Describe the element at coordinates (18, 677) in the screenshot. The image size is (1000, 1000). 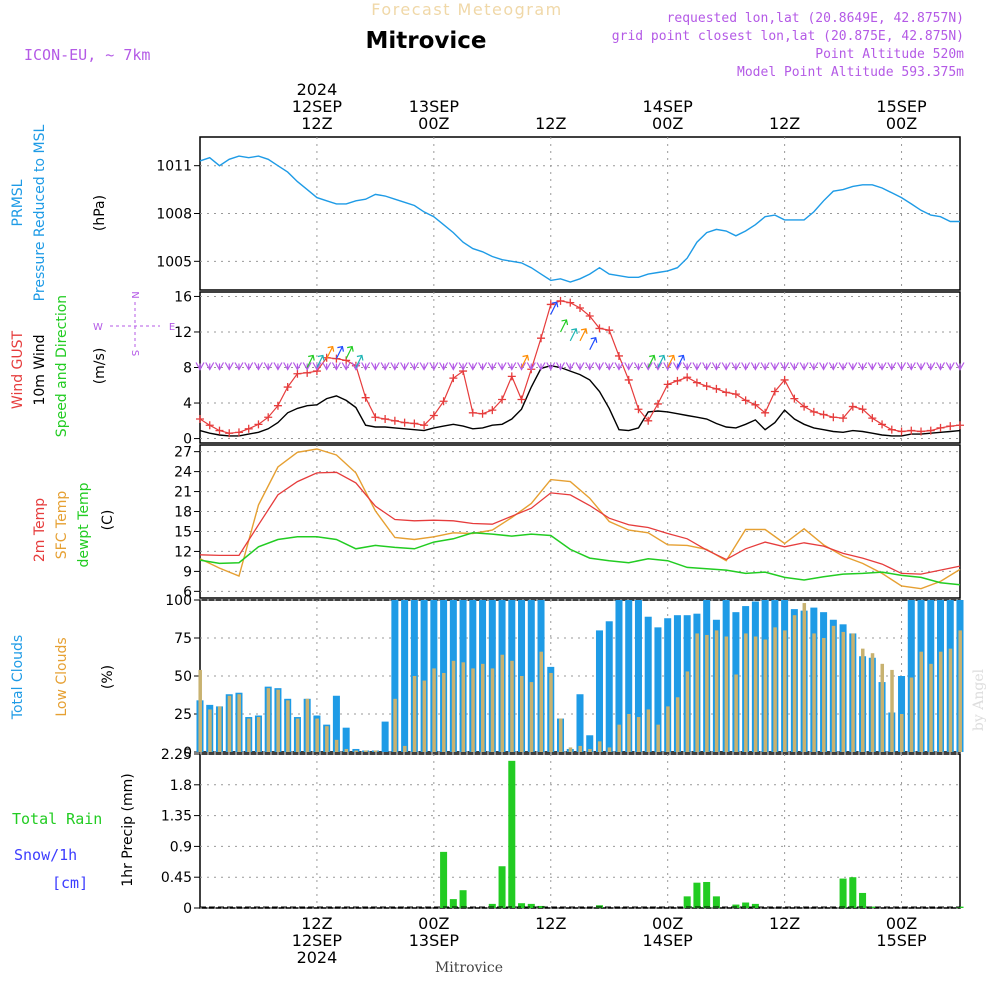
I see `total-clouds-label: Total Clouds` at that location.